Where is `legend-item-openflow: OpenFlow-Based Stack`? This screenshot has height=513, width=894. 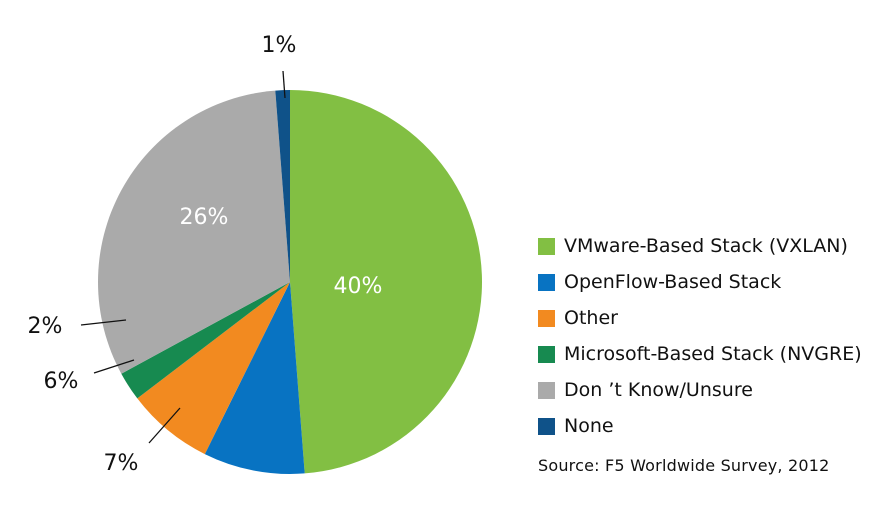
legend-item-openflow: OpenFlow-Based Stack is located at coordinates (713, 282).